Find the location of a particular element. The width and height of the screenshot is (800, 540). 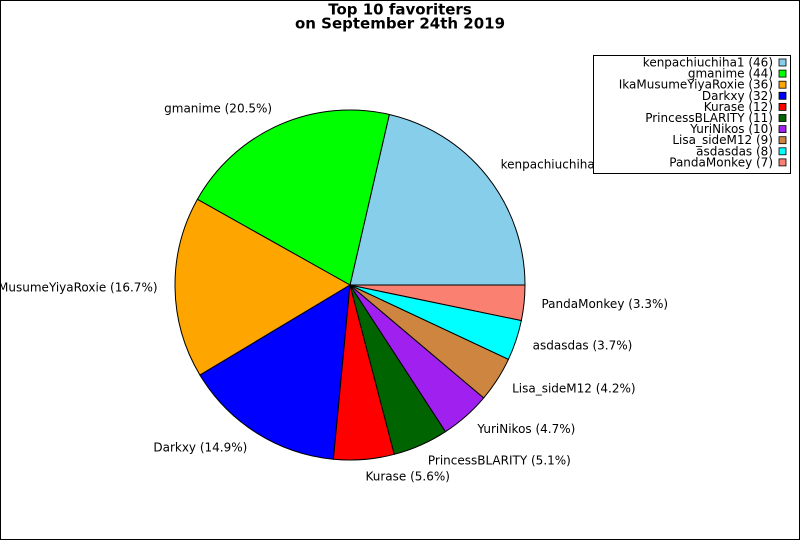

legend-label: IkaMusumeYiyaRoxie (36) is located at coordinates (696, 85).